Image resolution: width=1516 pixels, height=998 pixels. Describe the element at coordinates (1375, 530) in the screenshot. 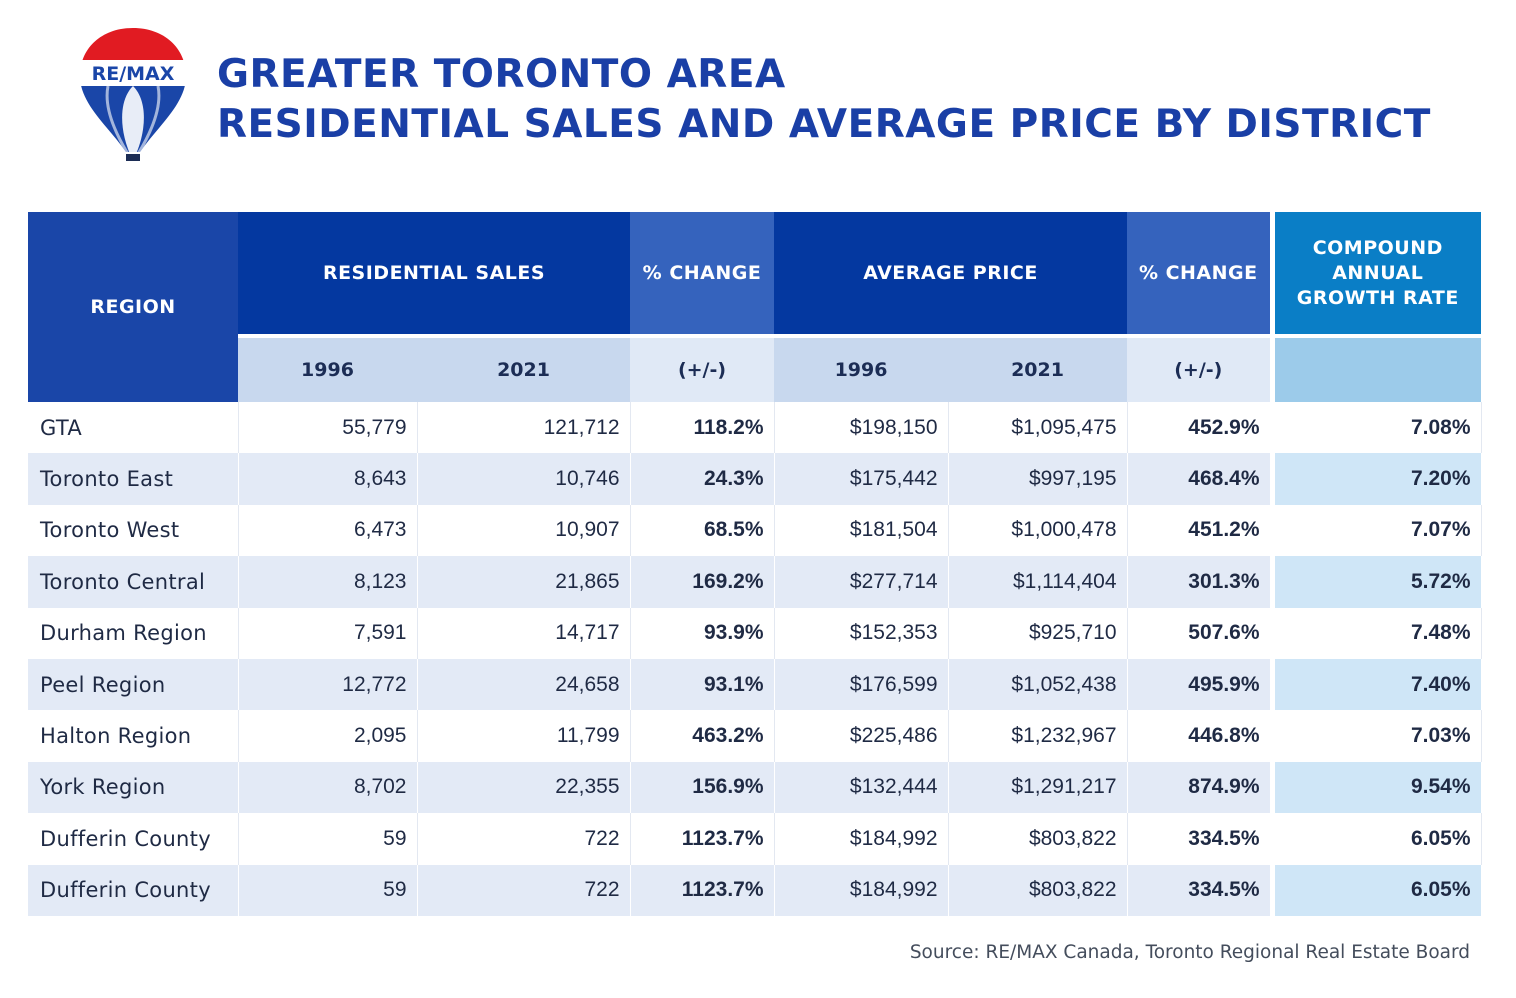

I see `cell-cagr: 7.07%` at that location.